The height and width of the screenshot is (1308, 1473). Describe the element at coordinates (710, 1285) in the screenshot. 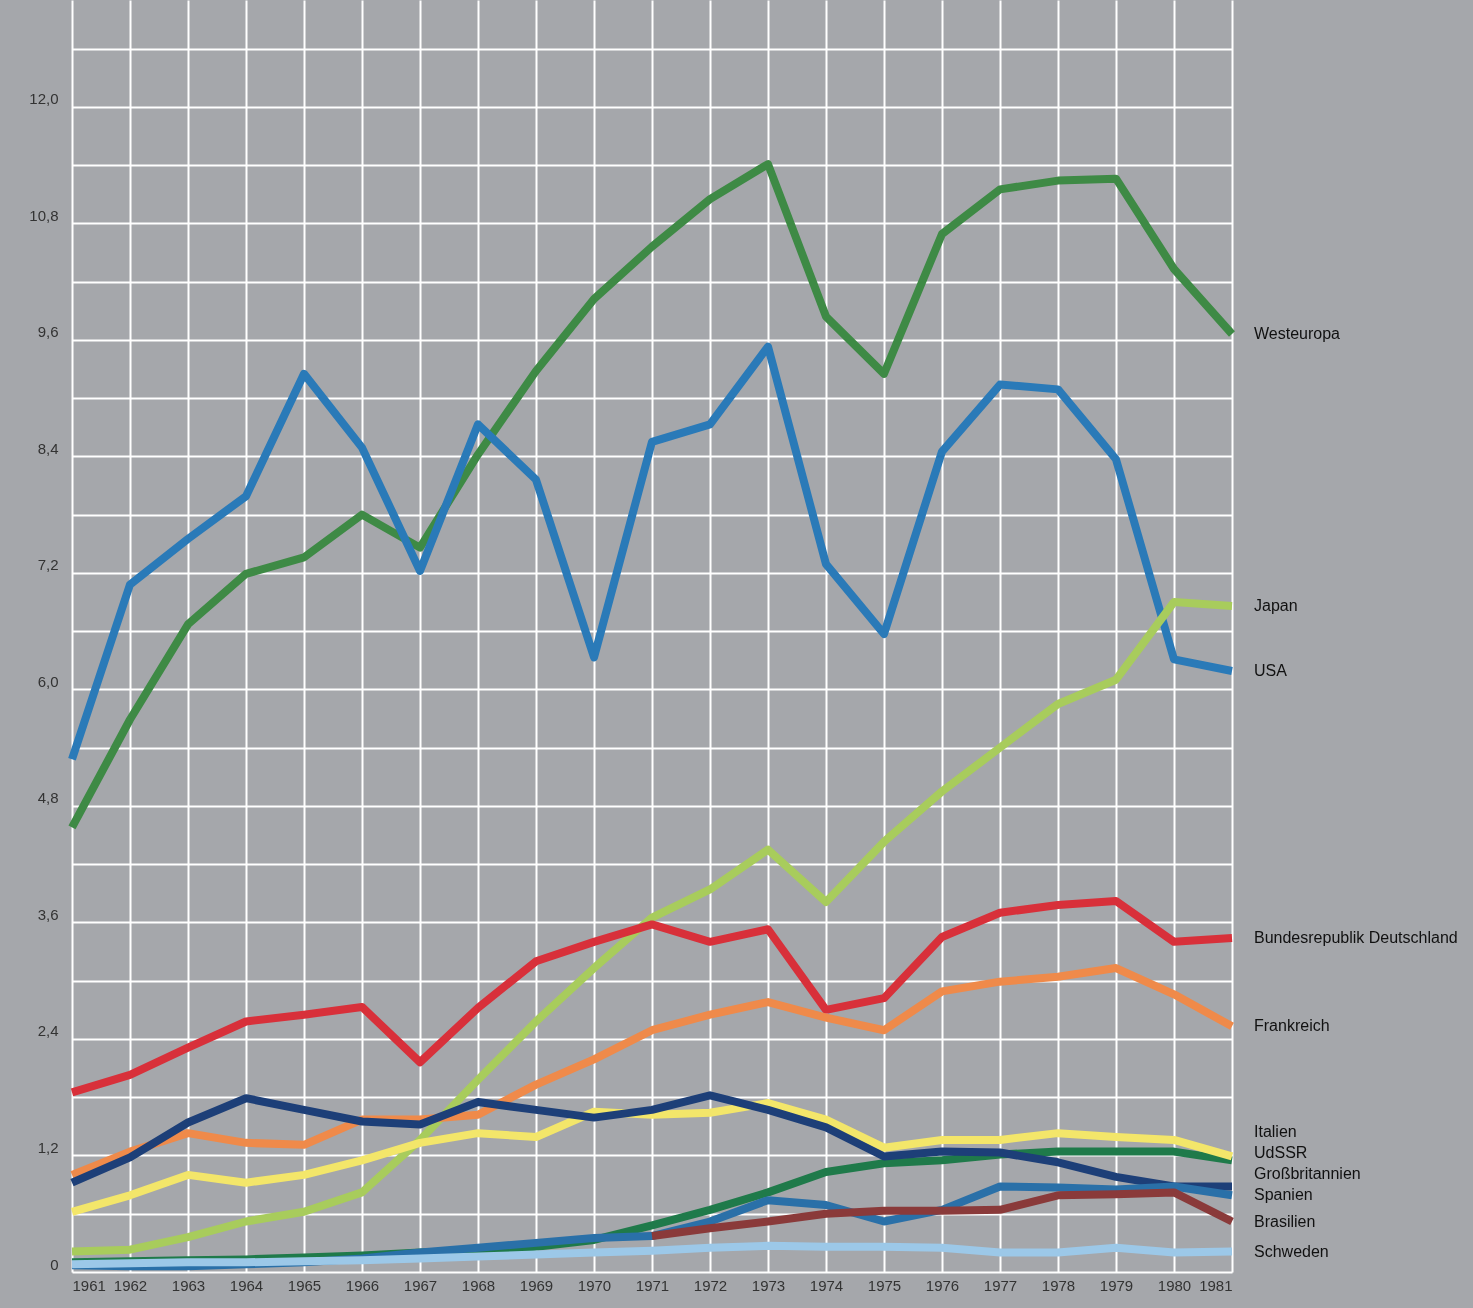

I see `x-tick-label: 1972` at that location.